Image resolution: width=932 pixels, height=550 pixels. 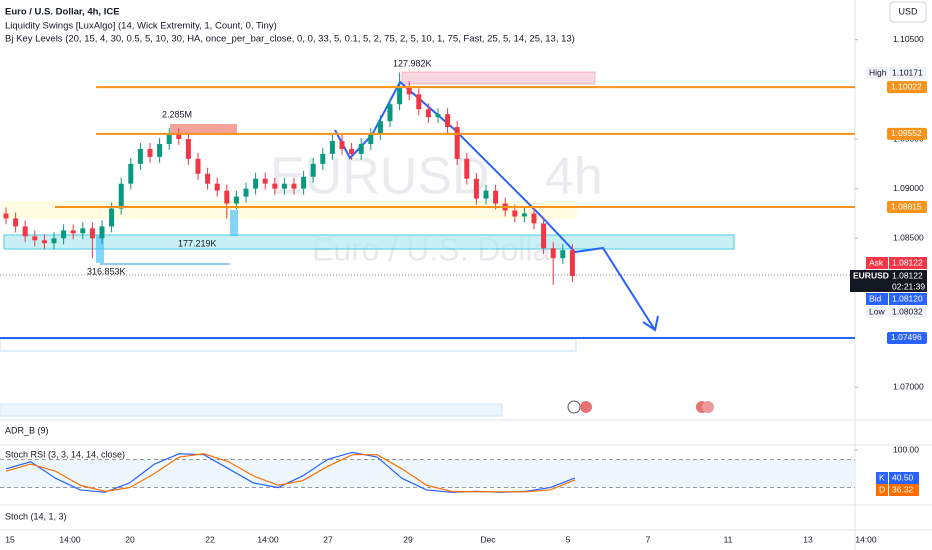 What do you see at coordinates (210, 539) in the screenshot?
I see `x-tick-label: 22` at bounding box center [210, 539].